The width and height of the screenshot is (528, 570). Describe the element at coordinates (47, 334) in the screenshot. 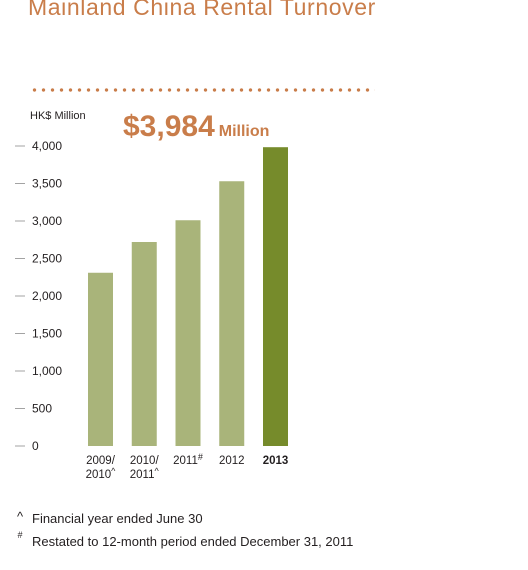

I see `y-tick-label: 1,500` at that location.